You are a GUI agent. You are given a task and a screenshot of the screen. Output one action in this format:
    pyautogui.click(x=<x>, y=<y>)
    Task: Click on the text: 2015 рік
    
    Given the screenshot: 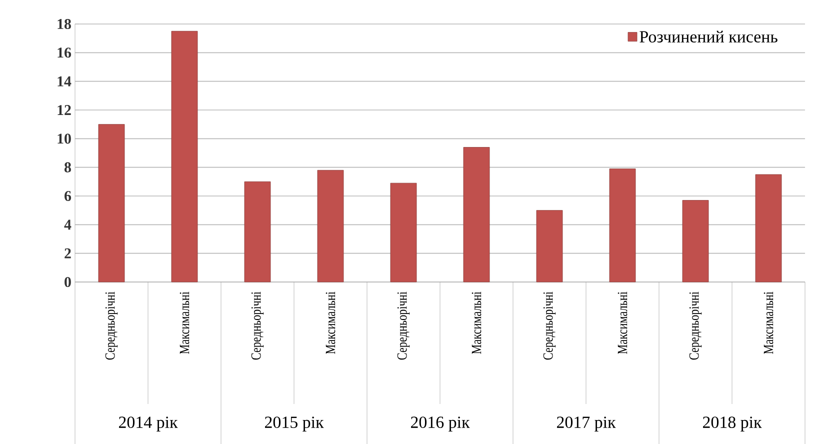 What is the action you would take?
    pyautogui.click(x=294, y=424)
    